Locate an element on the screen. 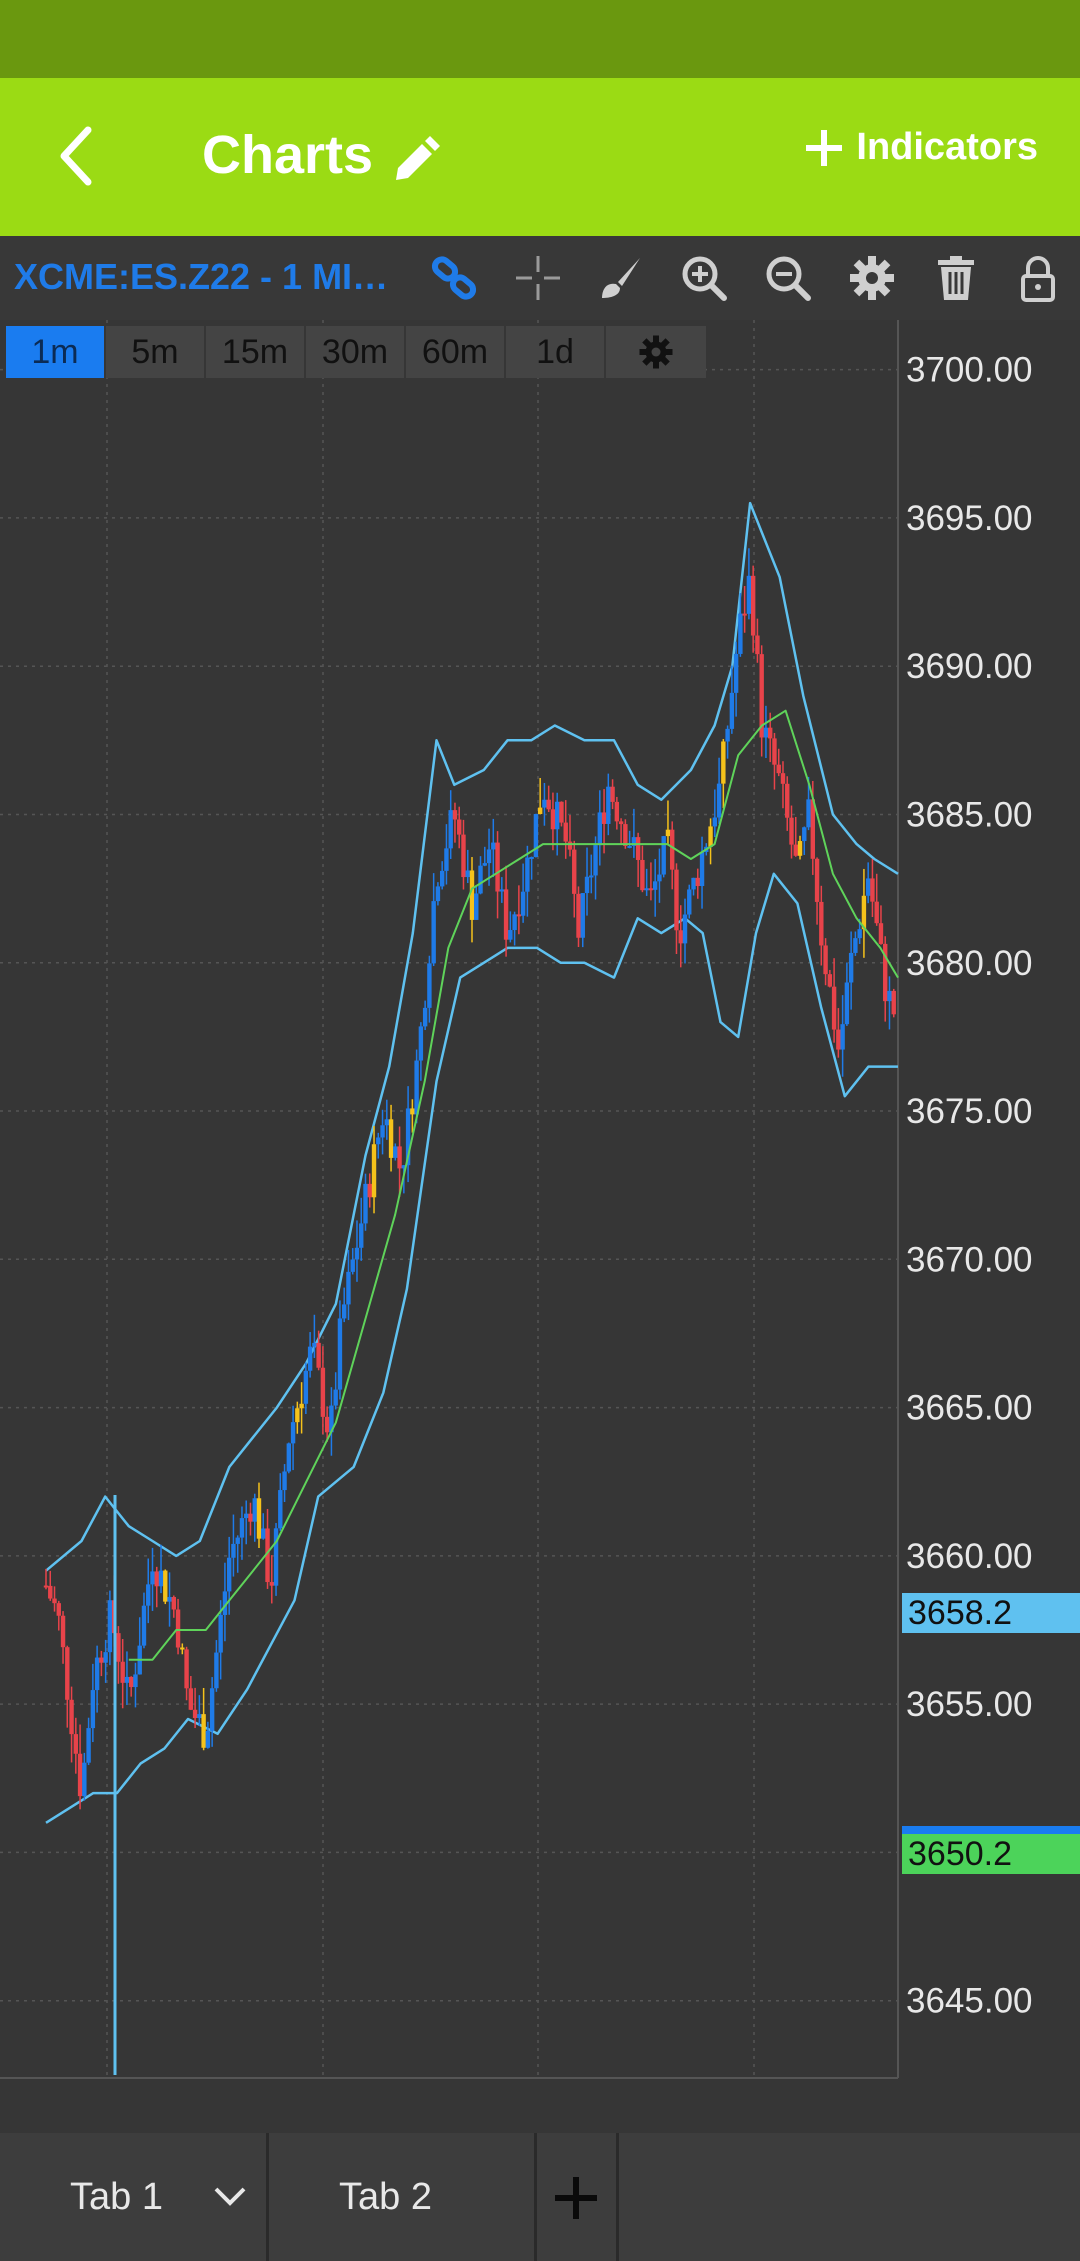  timeframe-60m: 60m is located at coordinates (456, 352).